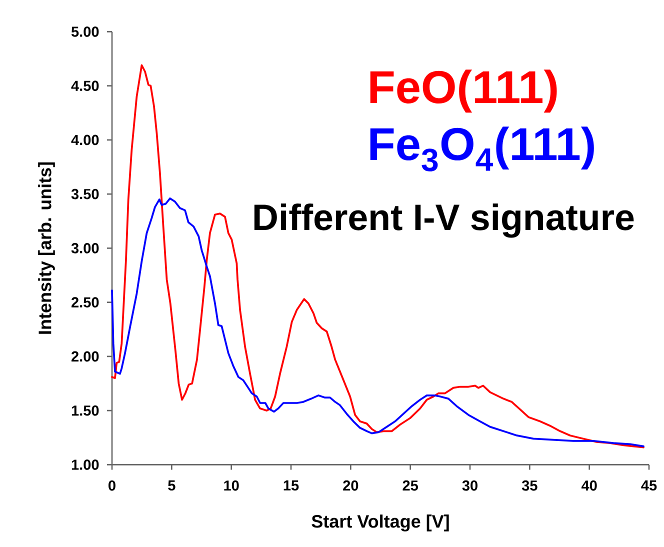  I want to click on y-tick-label: 2.50, so click(85, 302).